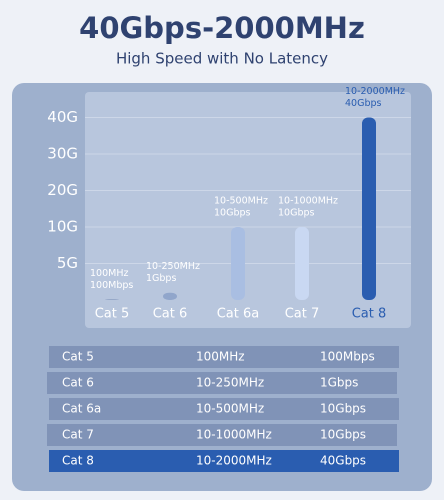 The image size is (444, 500). Describe the element at coordinates (230, 409) in the screenshot. I see `table-cell: 10-500MHz` at that location.